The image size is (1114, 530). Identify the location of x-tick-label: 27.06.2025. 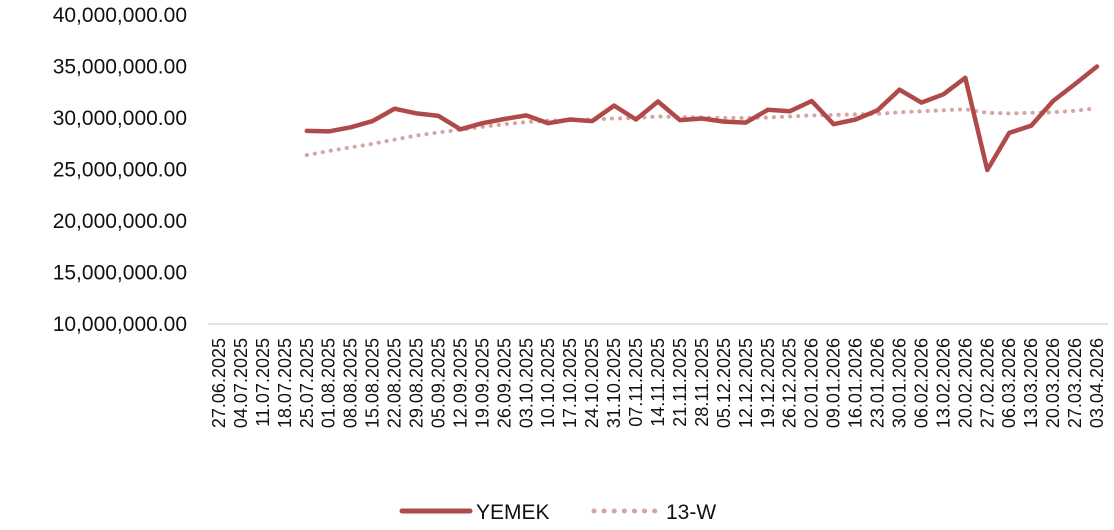
(219, 383).